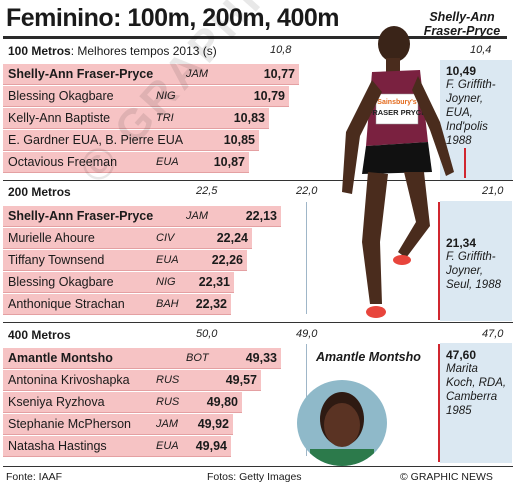  I want to click on scale-label: 22,5, so click(207, 191).